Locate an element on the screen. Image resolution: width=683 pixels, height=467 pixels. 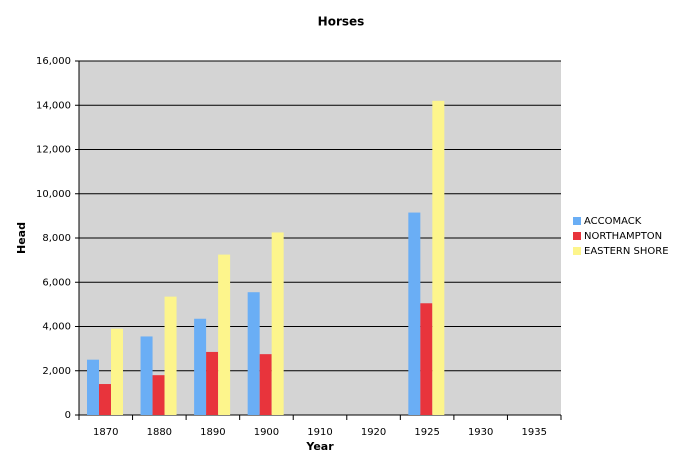
legend-label: NORTHAMPTON is located at coordinates (623, 236).